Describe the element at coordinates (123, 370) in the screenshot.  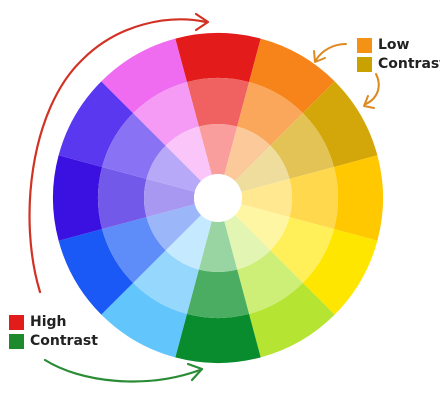
I see `high-contrast-lower-arrow` at that location.